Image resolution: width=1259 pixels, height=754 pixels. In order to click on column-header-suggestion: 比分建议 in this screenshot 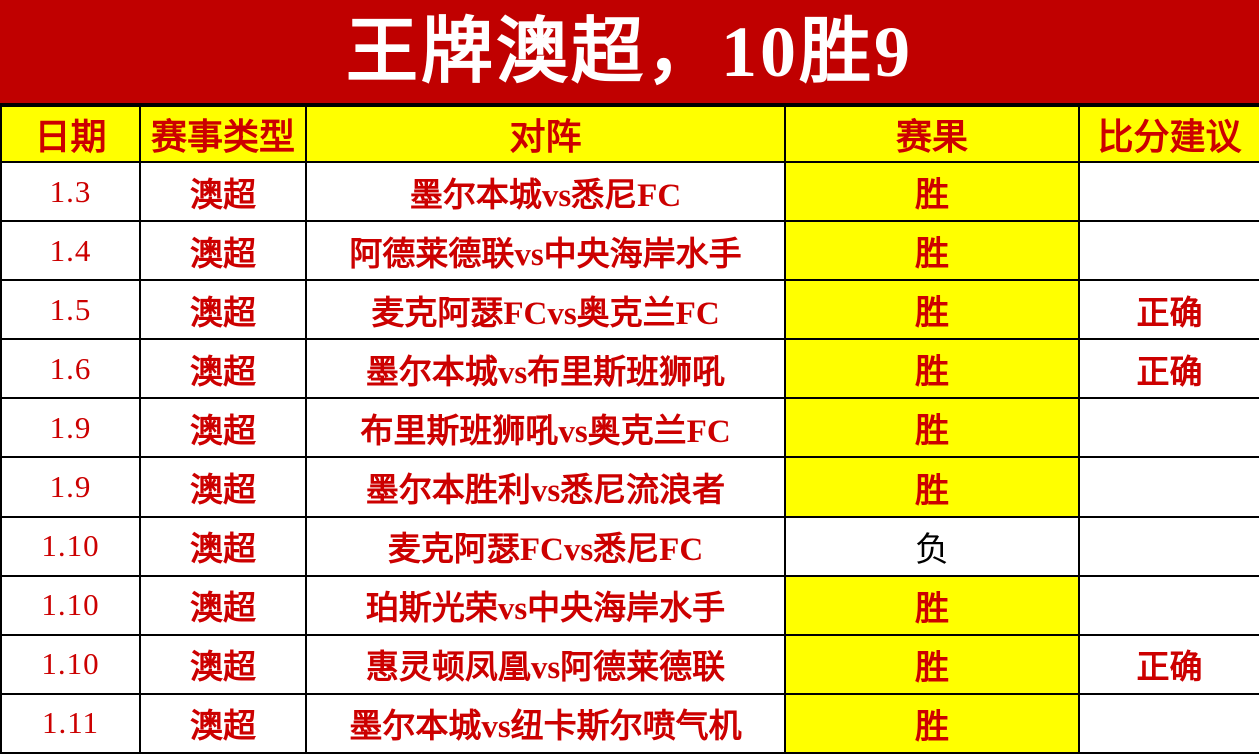, I will do `click(1168, 134)`.